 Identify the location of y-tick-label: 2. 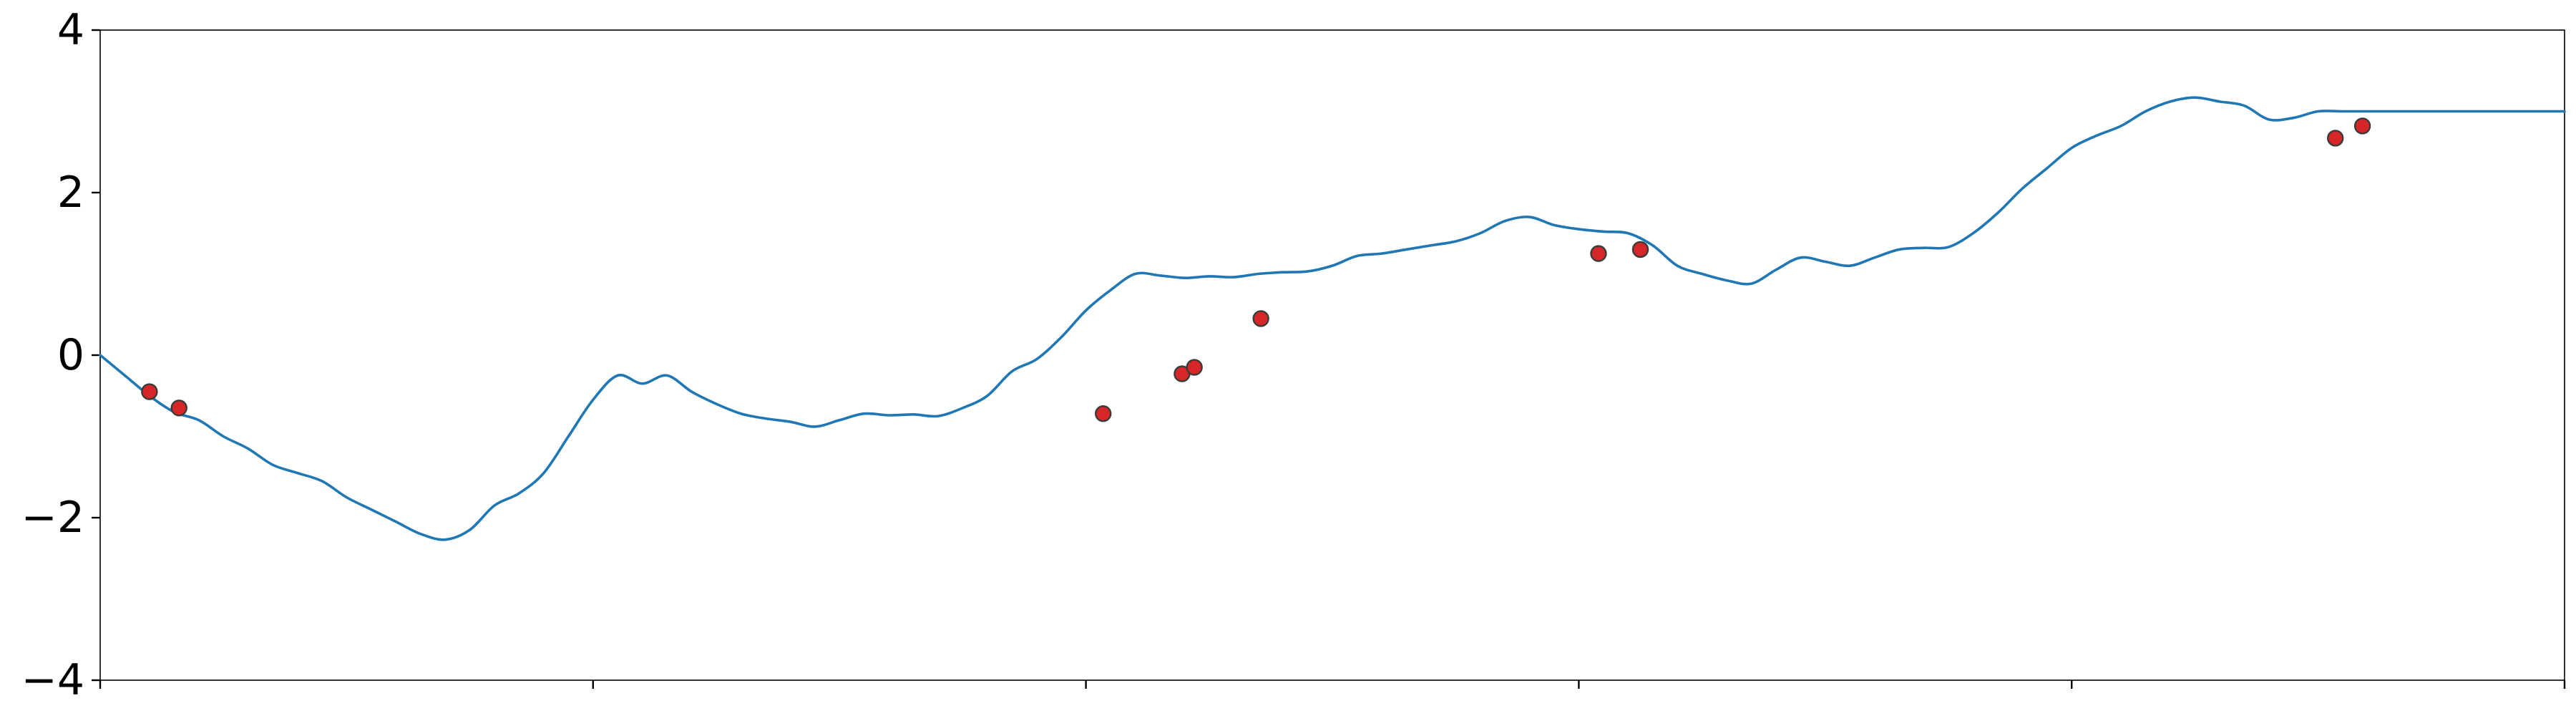
(70, 193).